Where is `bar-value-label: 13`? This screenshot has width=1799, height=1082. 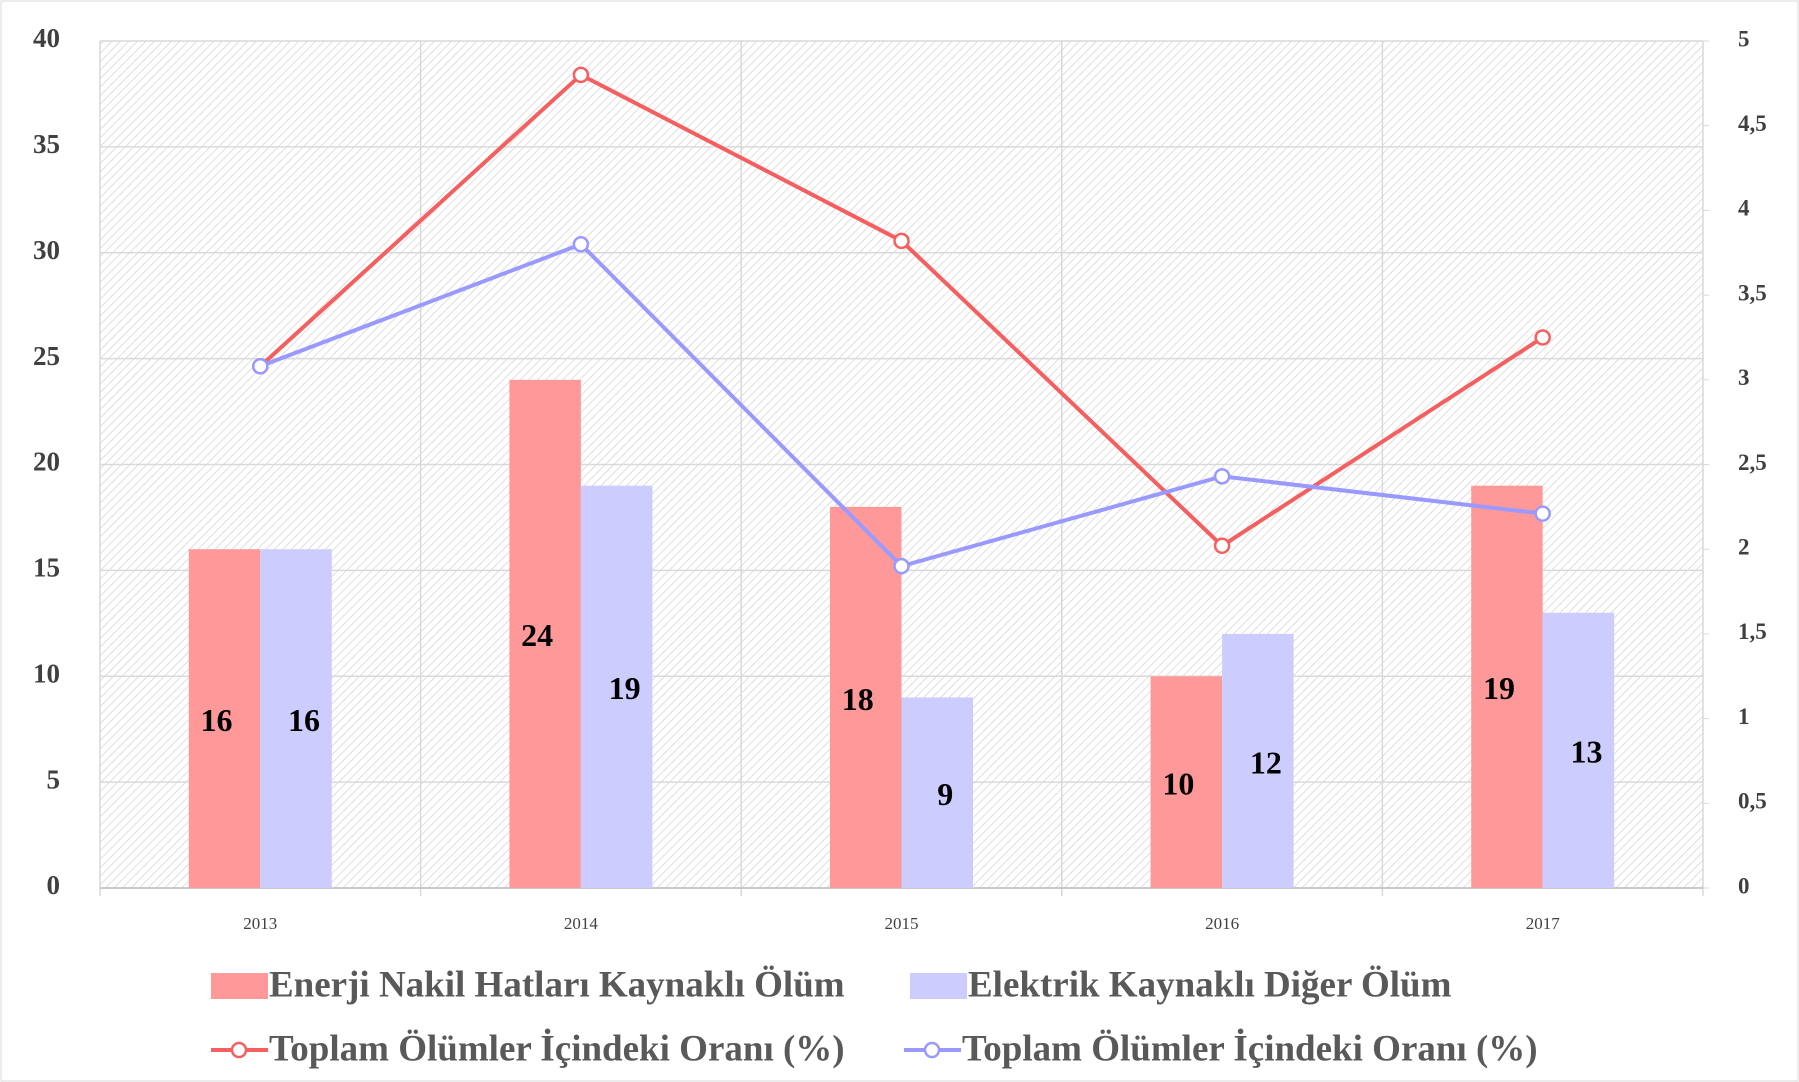
bar-value-label: 13 is located at coordinates (1586, 752).